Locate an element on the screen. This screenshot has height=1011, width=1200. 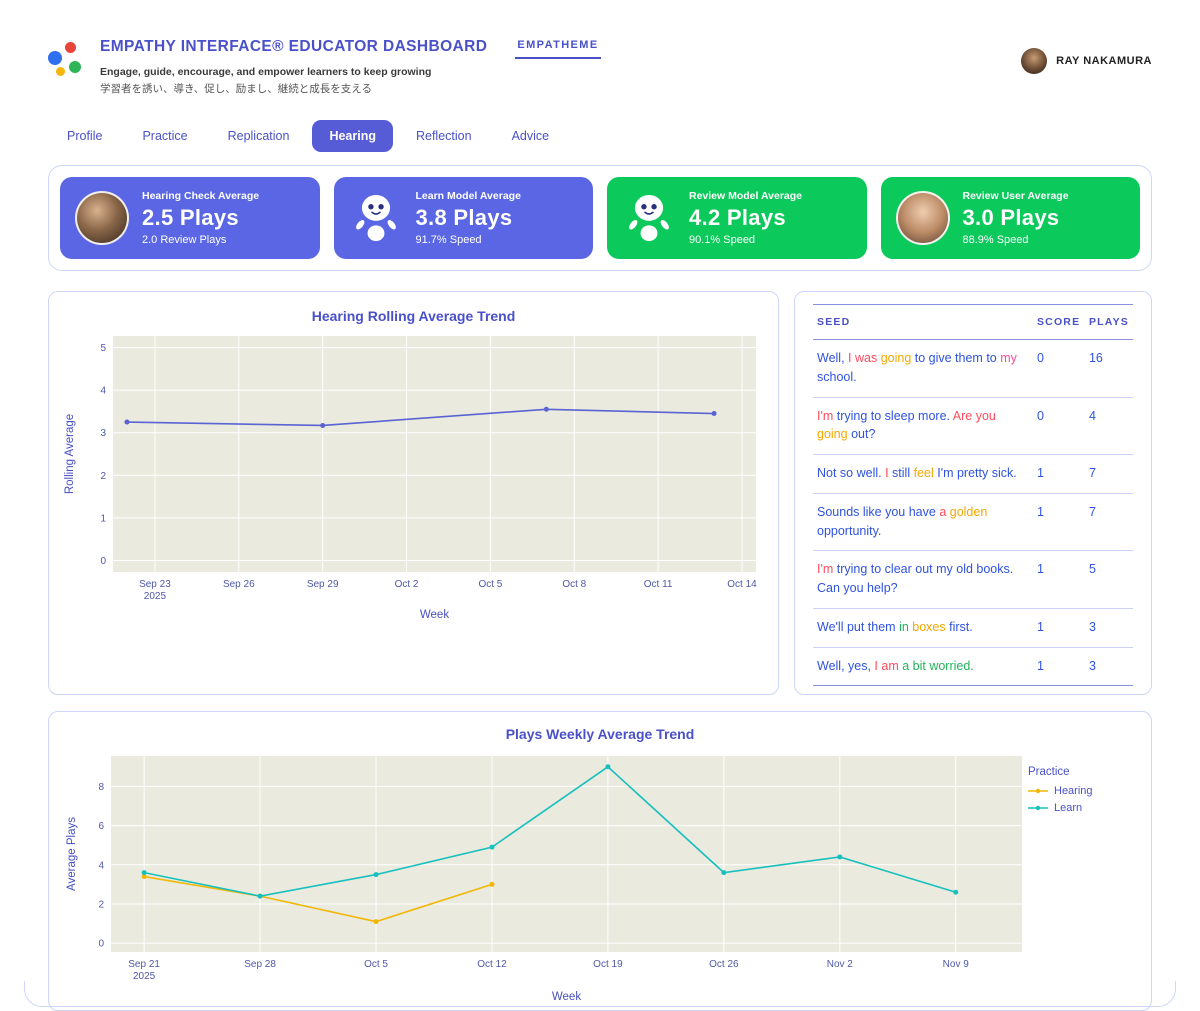
tab-hearing: Hearing is located at coordinates (352, 136).